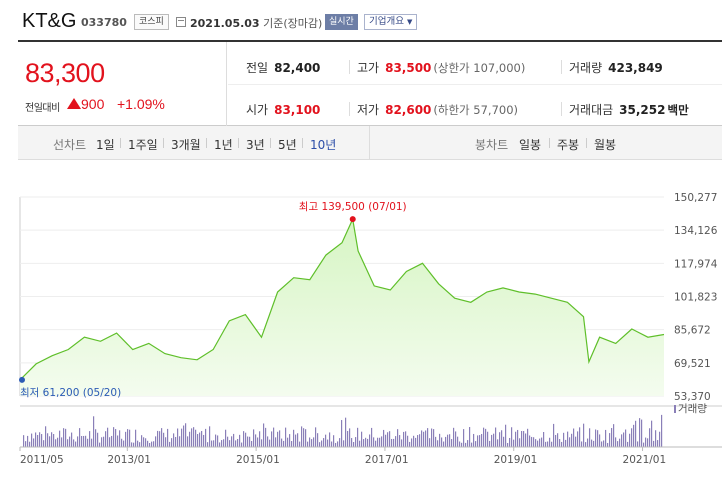  What do you see at coordinates (675, 409) in the screenshot?
I see `volume-legend-marker` at bounding box center [675, 409].